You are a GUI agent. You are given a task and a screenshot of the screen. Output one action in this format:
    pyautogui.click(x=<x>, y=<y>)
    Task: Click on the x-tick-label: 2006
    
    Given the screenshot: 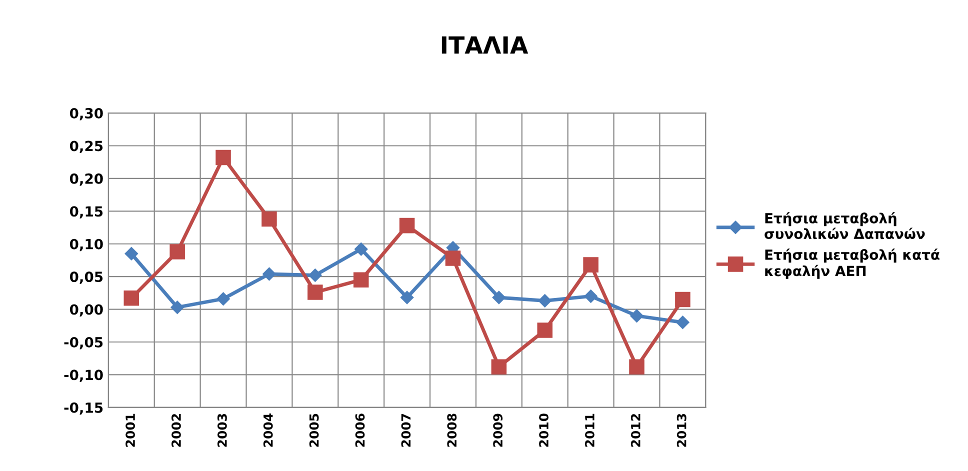 What is the action you would take?
    pyautogui.click(x=360, y=430)
    